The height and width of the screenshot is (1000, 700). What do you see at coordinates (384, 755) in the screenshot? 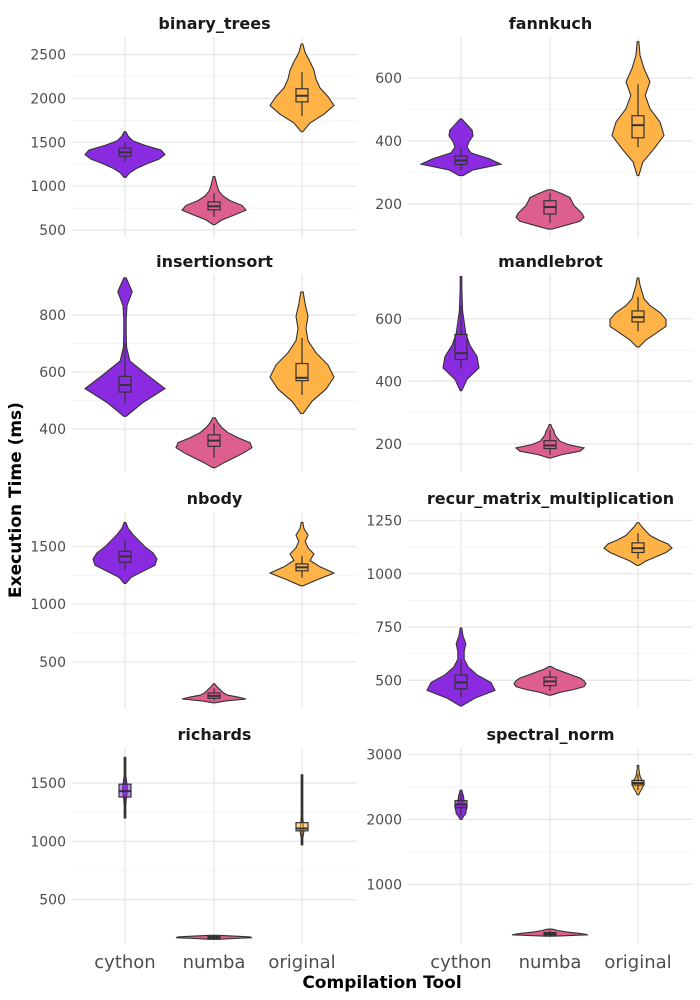
I see `y-tick-label: 3000` at bounding box center [384, 755].